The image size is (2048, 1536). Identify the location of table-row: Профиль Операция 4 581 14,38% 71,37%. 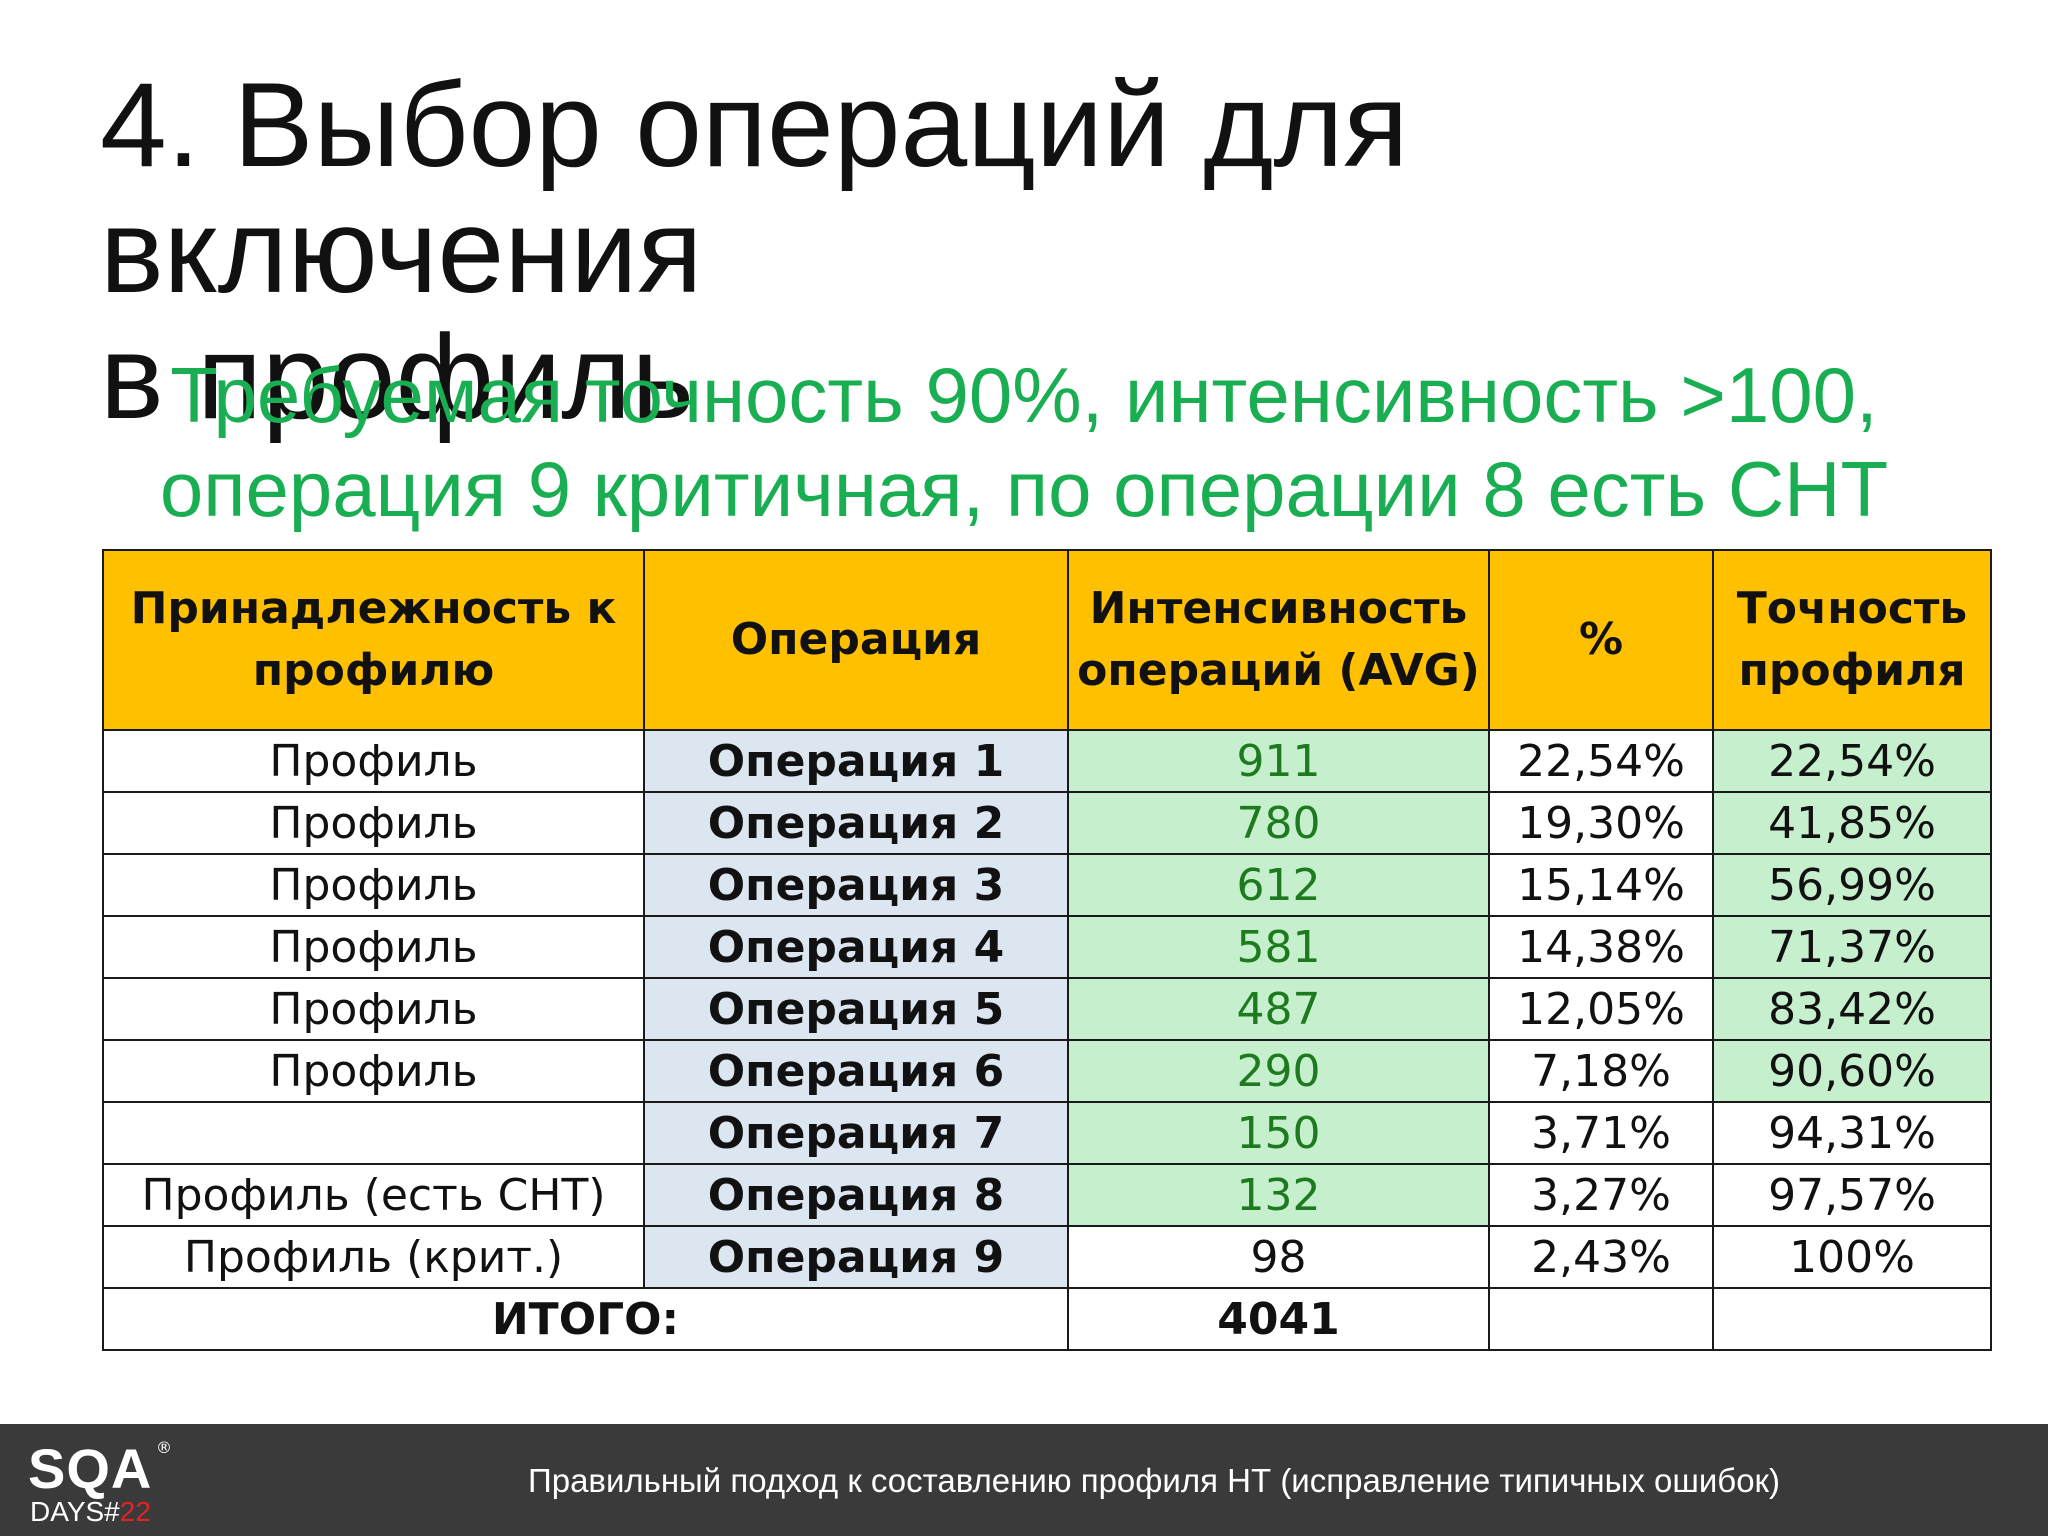
(1047, 947).